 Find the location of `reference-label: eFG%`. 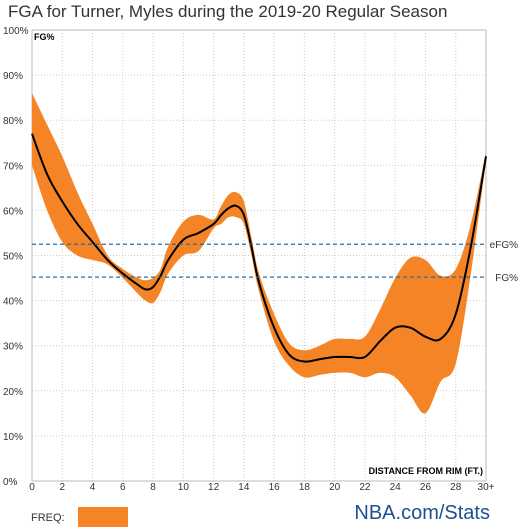

reference-label: eFG% is located at coordinates (504, 245).